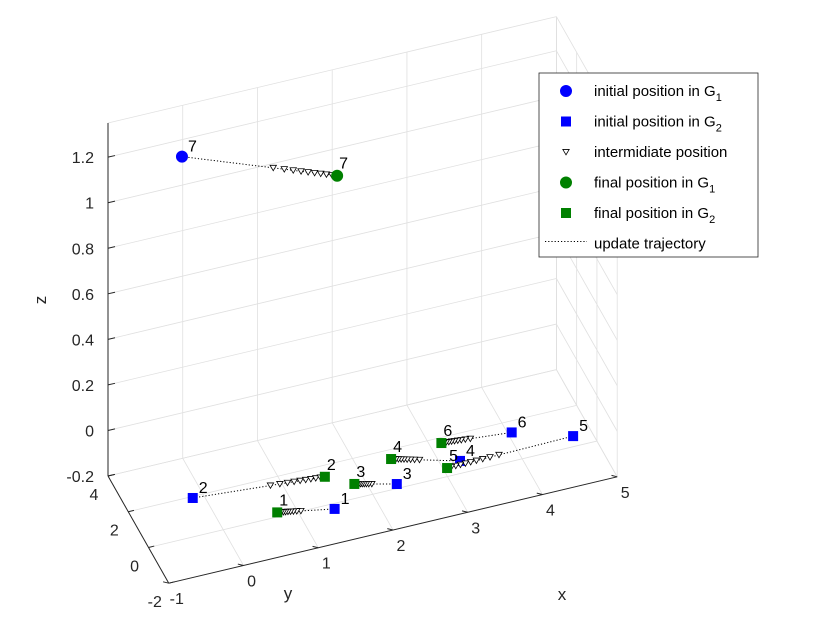 The height and width of the screenshot is (630, 840). I want to click on y-tick-label: -2, so click(155, 602).